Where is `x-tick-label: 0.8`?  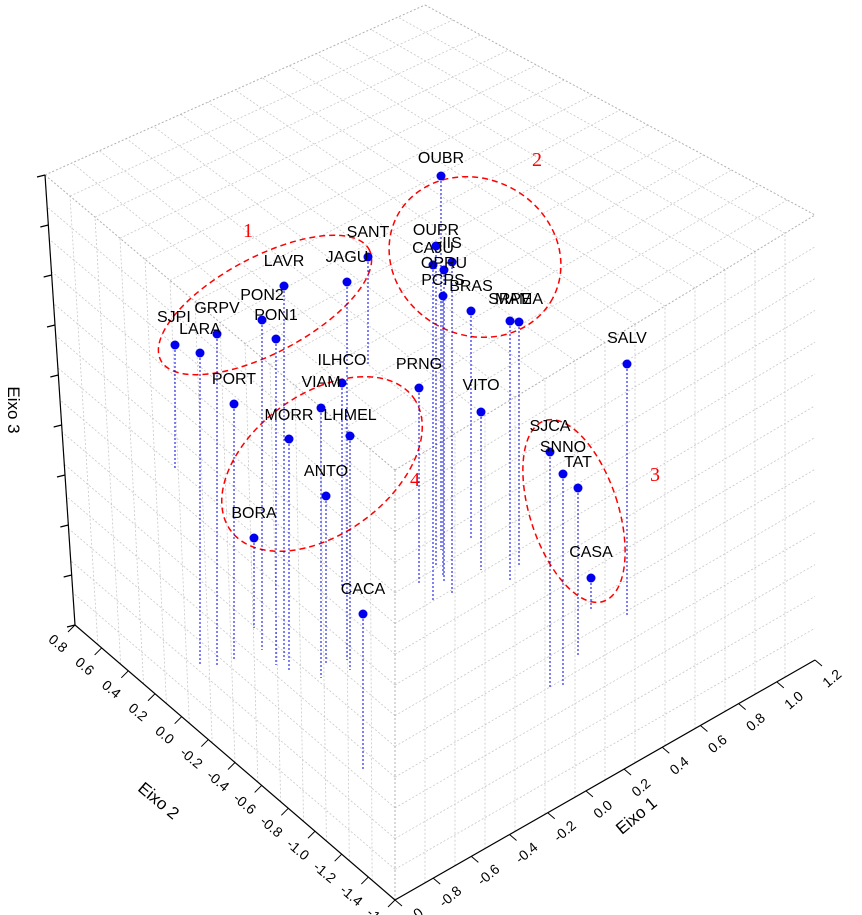
x-tick-label: 0.8 is located at coordinates (755, 721).